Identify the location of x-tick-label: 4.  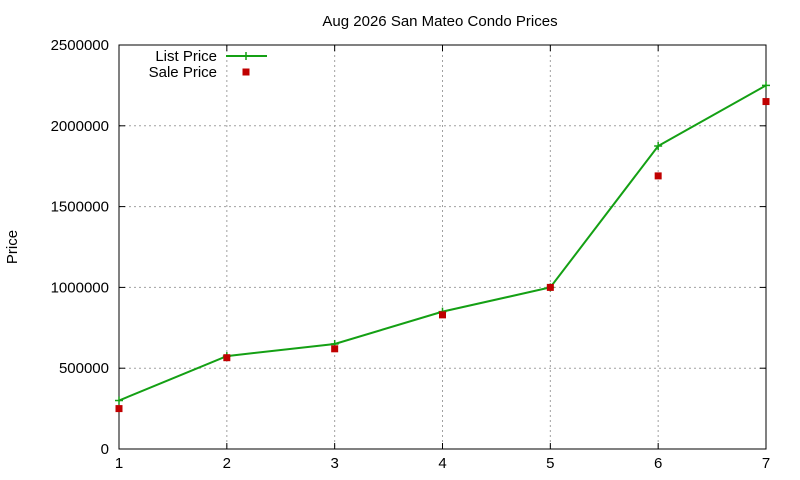
(442, 463).